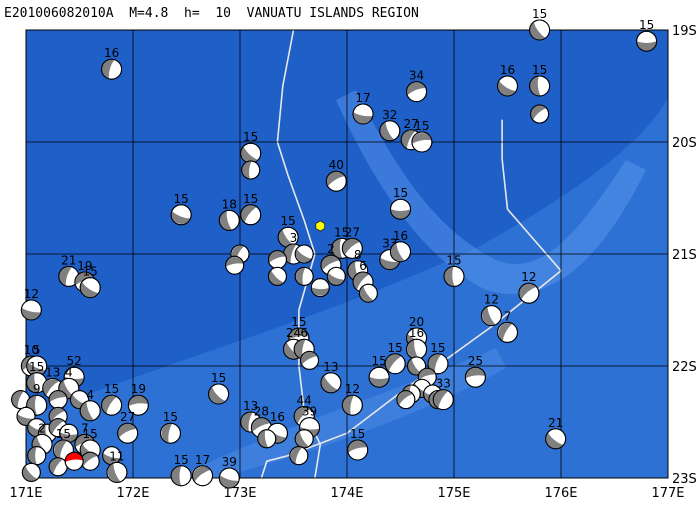 Image resolution: width=697 pixels, height=509 pixels. Describe the element at coordinates (320, 226) in the screenshot. I see `epicenter-marker` at that location.